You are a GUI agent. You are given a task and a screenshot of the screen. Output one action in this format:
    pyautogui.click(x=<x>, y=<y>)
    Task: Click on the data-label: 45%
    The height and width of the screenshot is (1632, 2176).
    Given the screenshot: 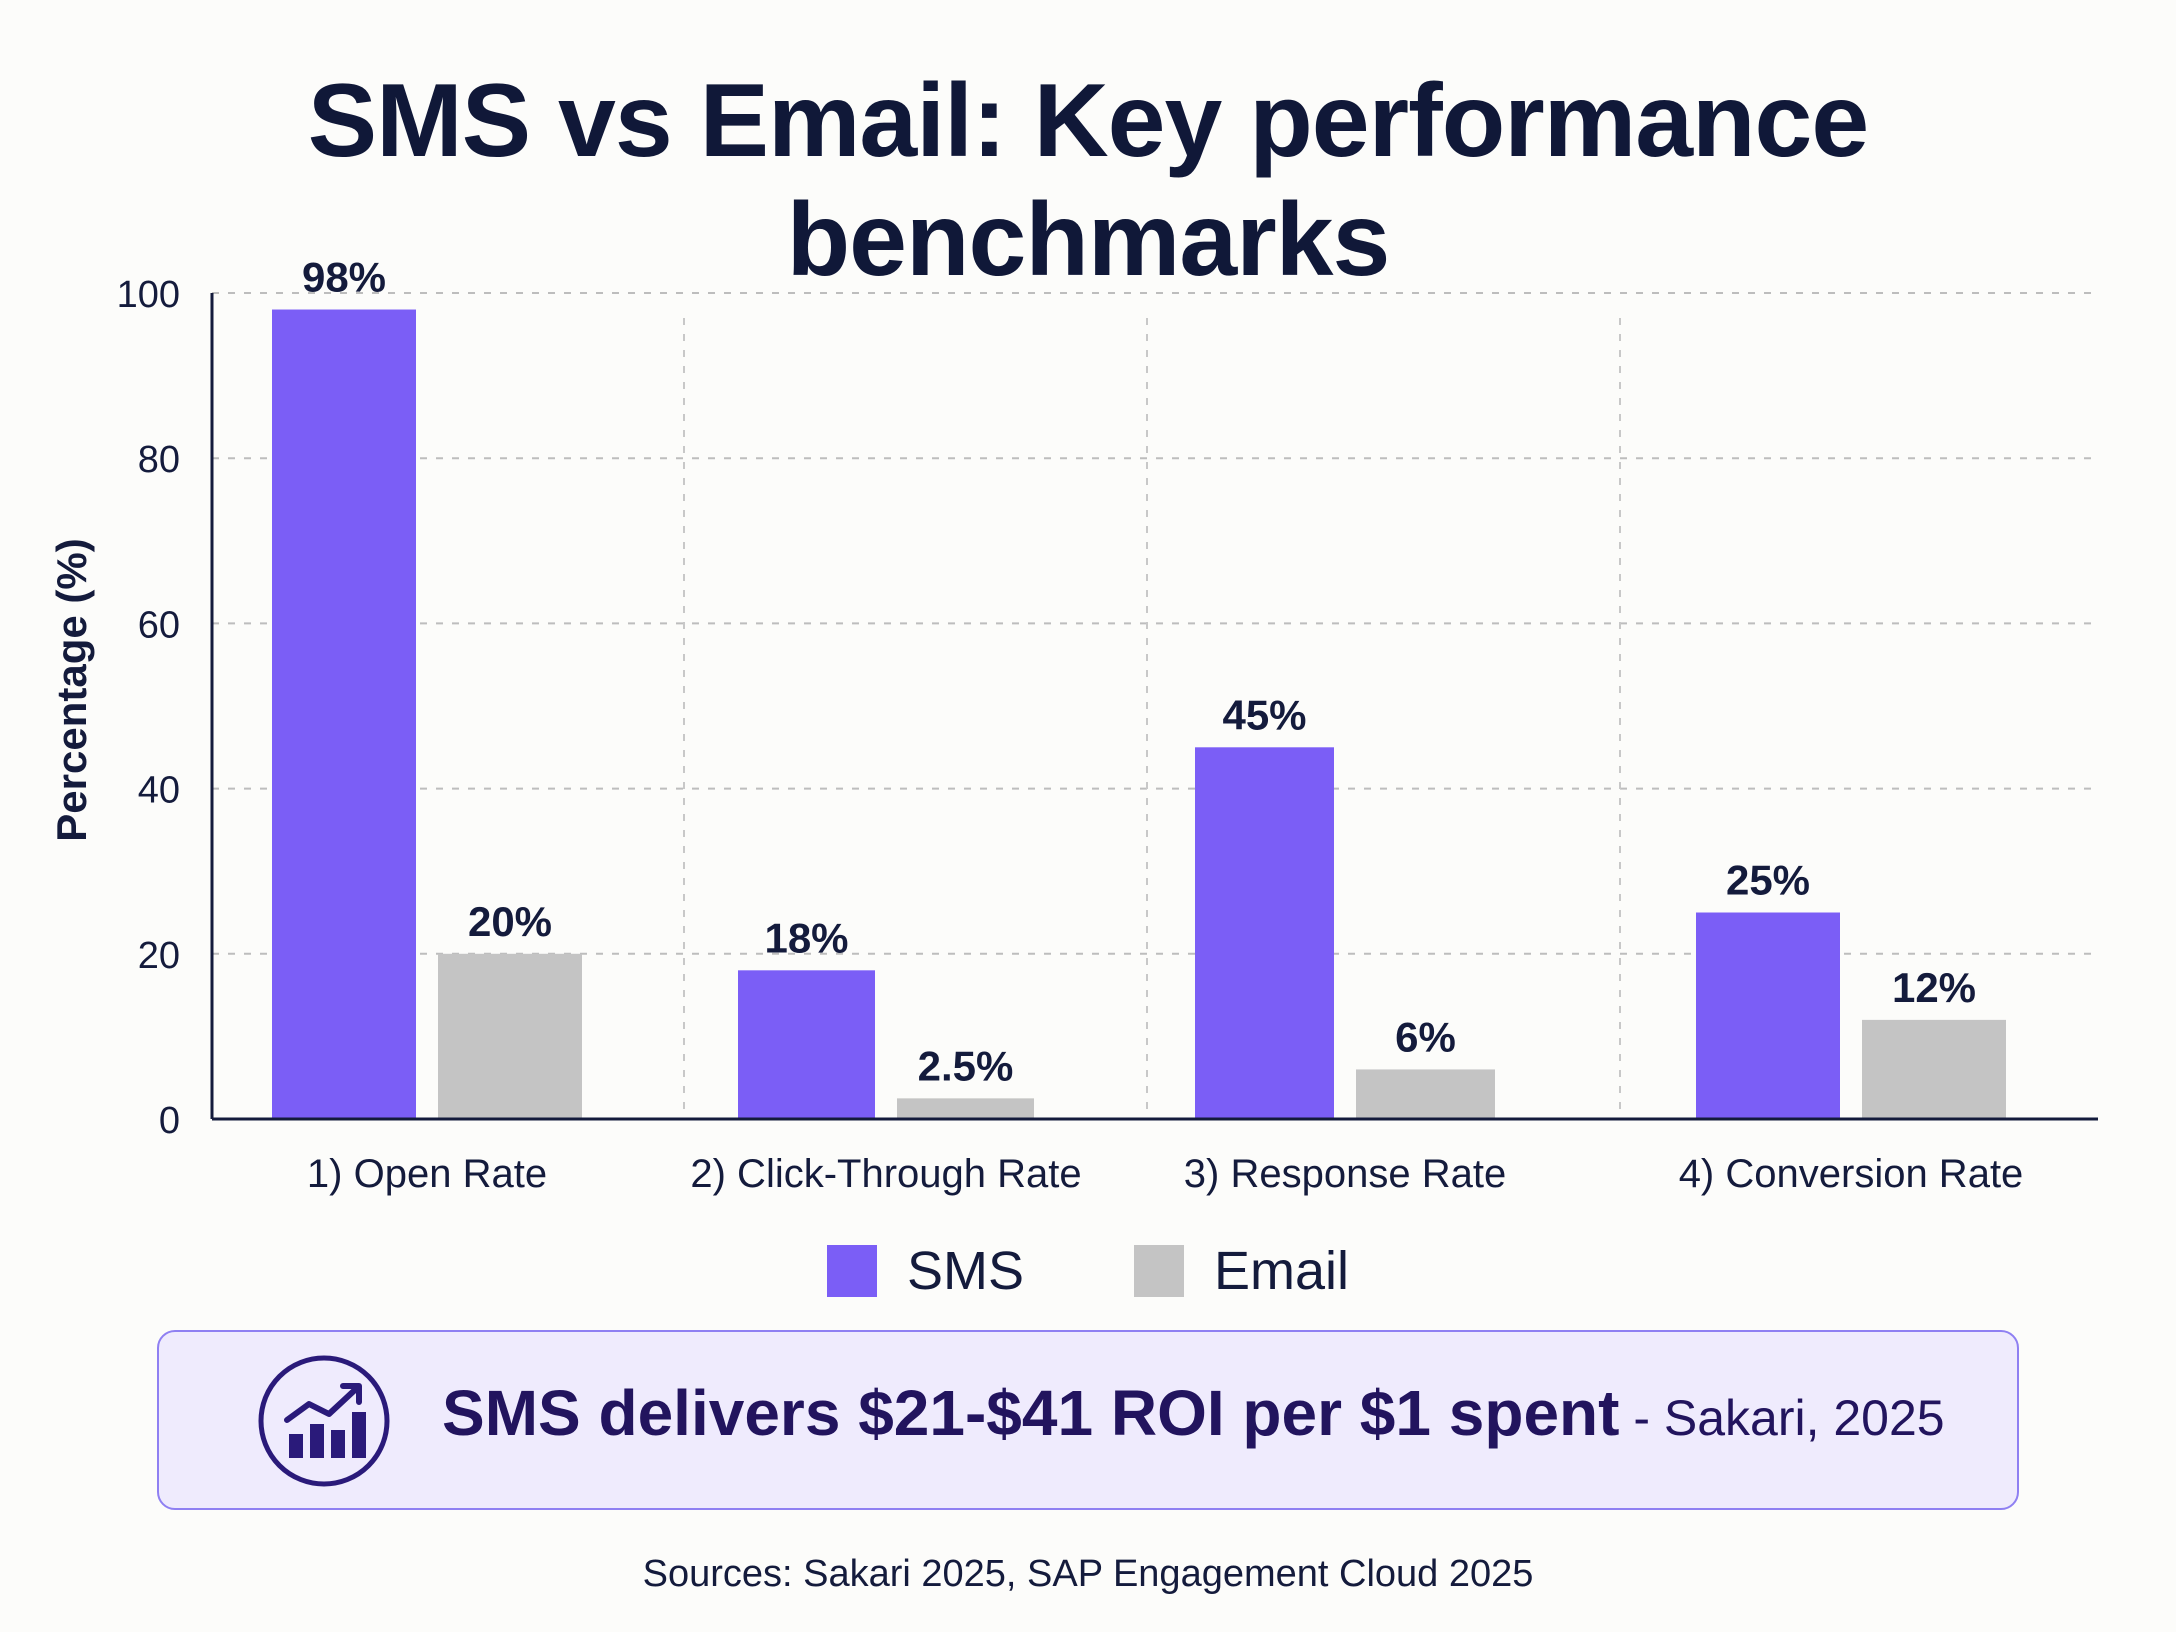 What is the action you would take?
    pyautogui.click(x=1264, y=714)
    